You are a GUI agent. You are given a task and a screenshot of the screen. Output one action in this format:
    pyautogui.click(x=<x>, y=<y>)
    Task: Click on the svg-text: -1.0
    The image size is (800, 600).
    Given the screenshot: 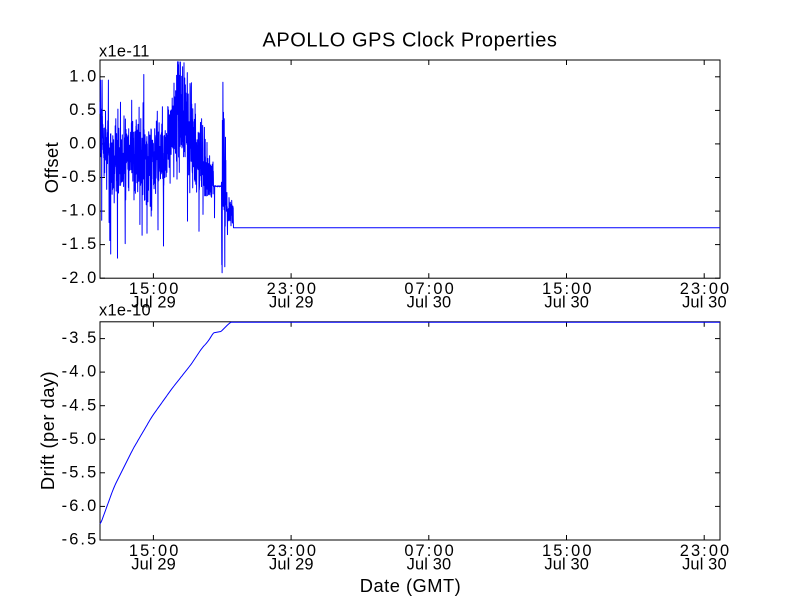 What is the action you would take?
    pyautogui.click(x=80, y=211)
    